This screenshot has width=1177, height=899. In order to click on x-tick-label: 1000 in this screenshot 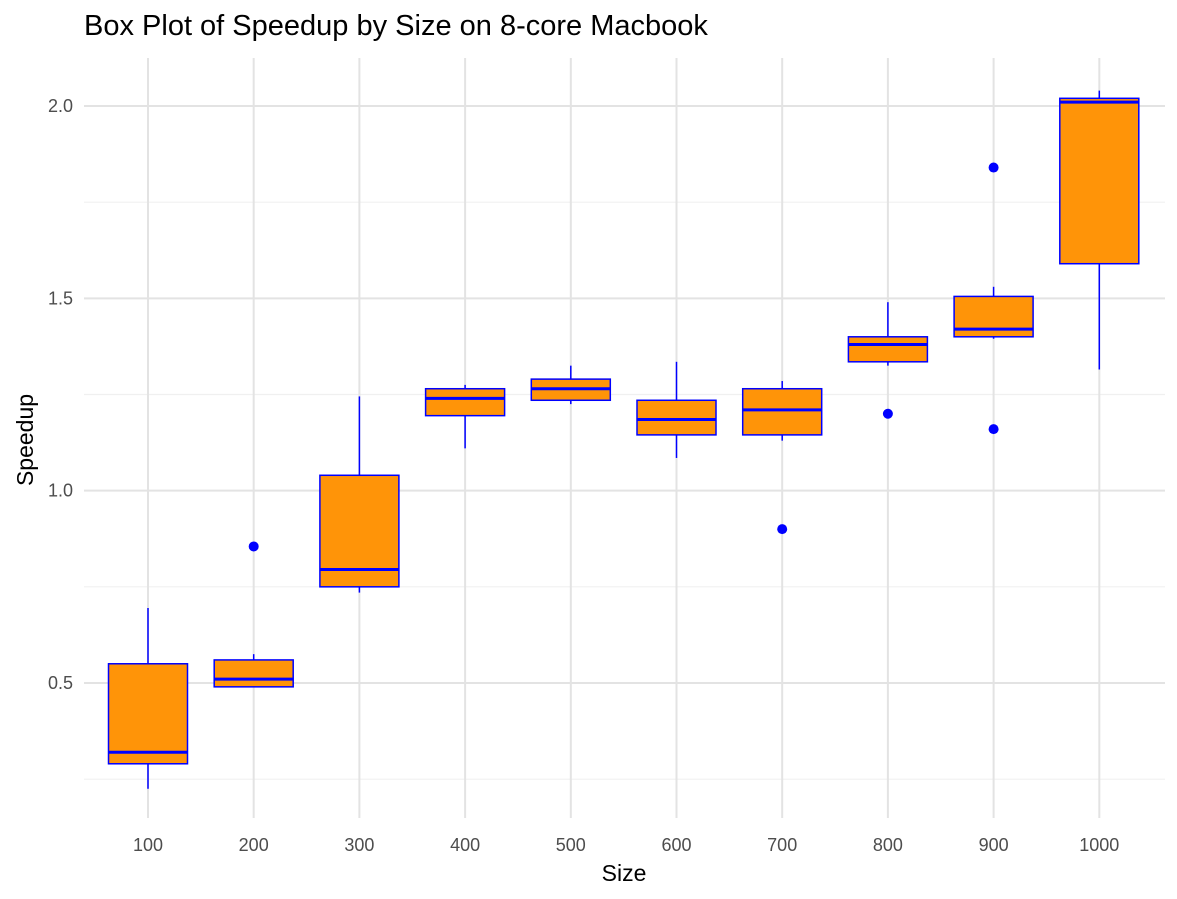, I will do `click(1099, 845)`.